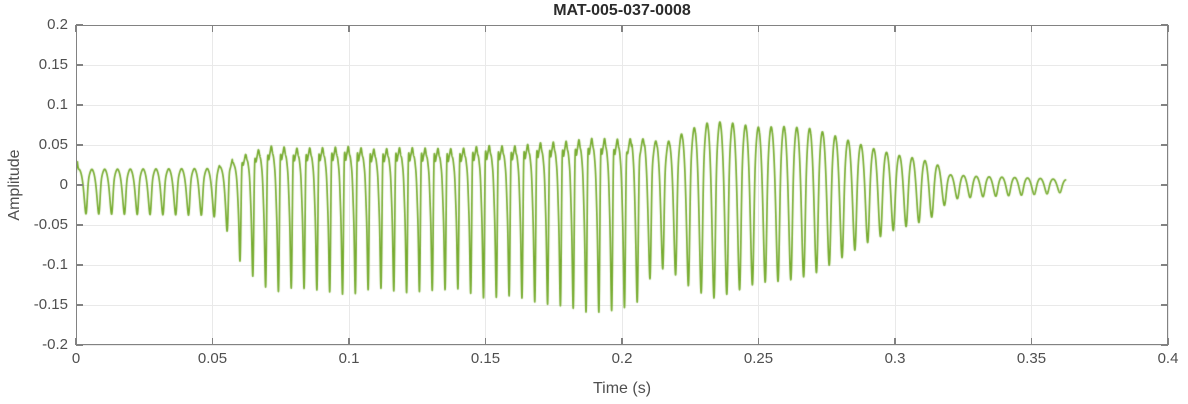 The image size is (1188, 404). I want to click on x-tick-label: 0, so click(76, 358).